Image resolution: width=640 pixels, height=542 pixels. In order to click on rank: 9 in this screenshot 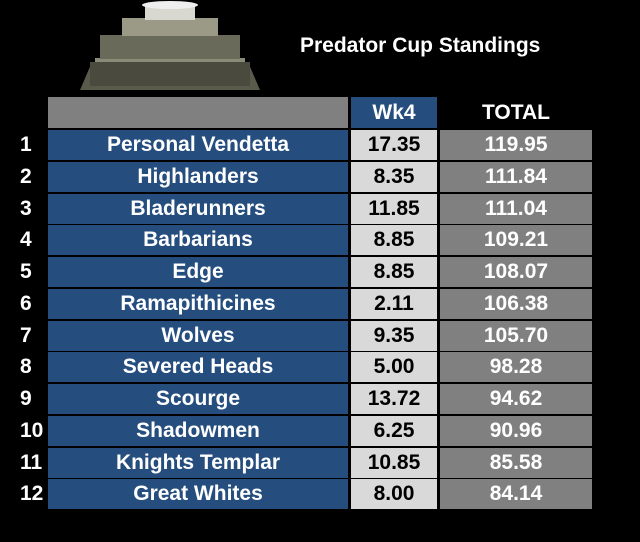, I will do `click(26, 398)`.